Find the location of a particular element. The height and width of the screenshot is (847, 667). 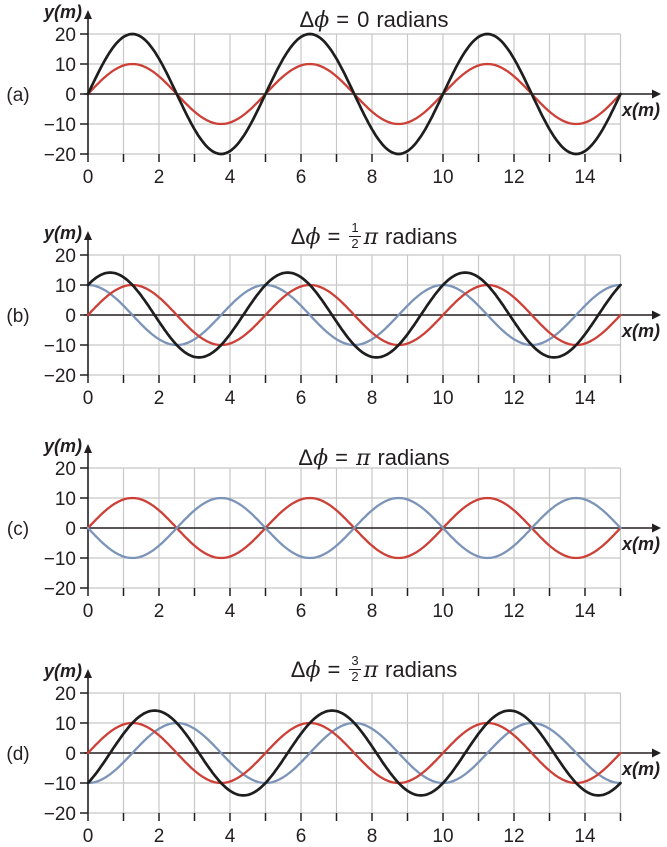

fraction-numerator: 3 is located at coordinates (355, 661).